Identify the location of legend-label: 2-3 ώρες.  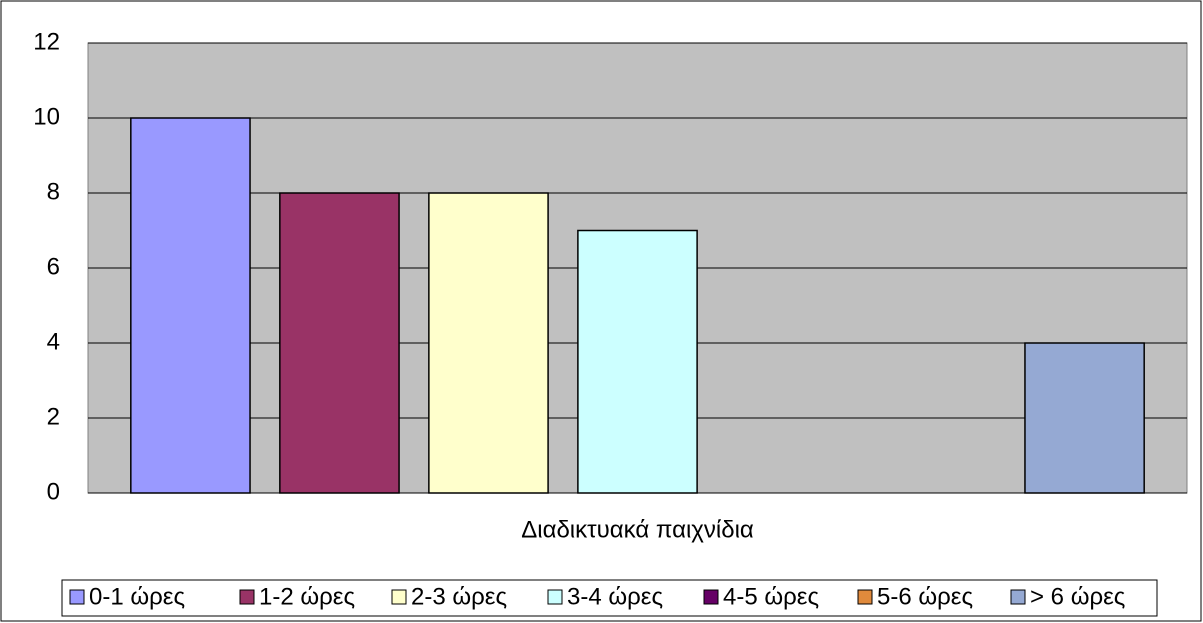
(459, 596).